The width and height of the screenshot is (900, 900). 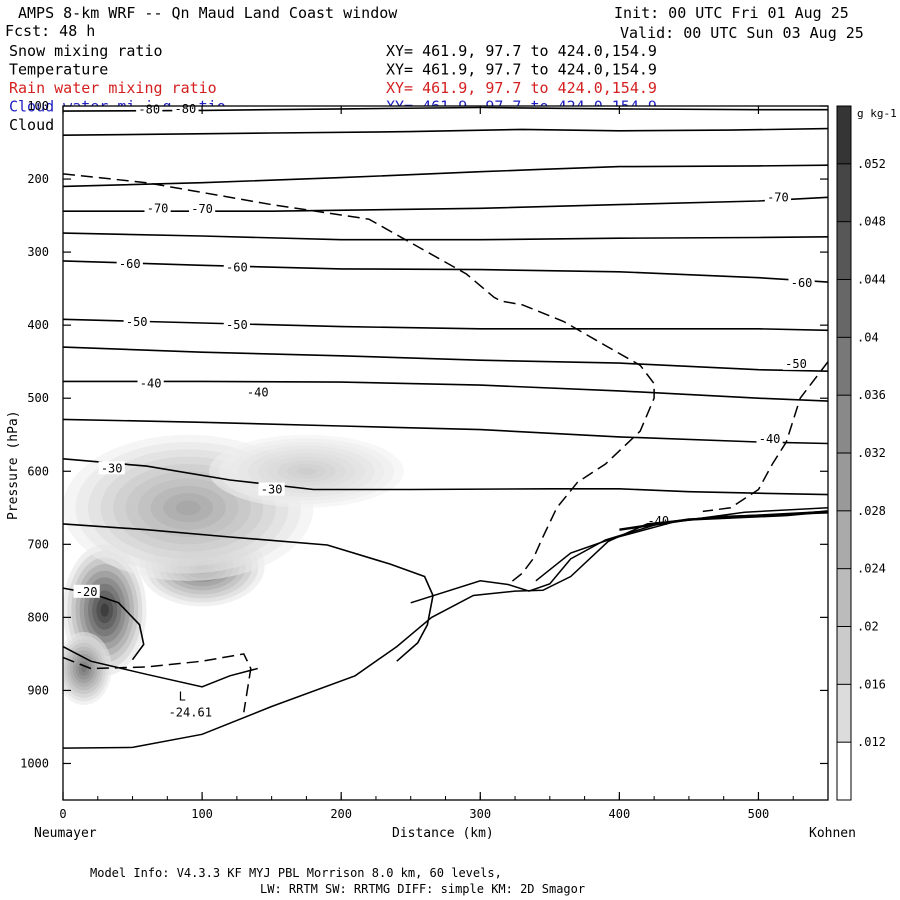 What do you see at coordinates (871, 453) in the screenshot?
I see `colorbar-tick-label: .032` at bounding box center [871, 453].